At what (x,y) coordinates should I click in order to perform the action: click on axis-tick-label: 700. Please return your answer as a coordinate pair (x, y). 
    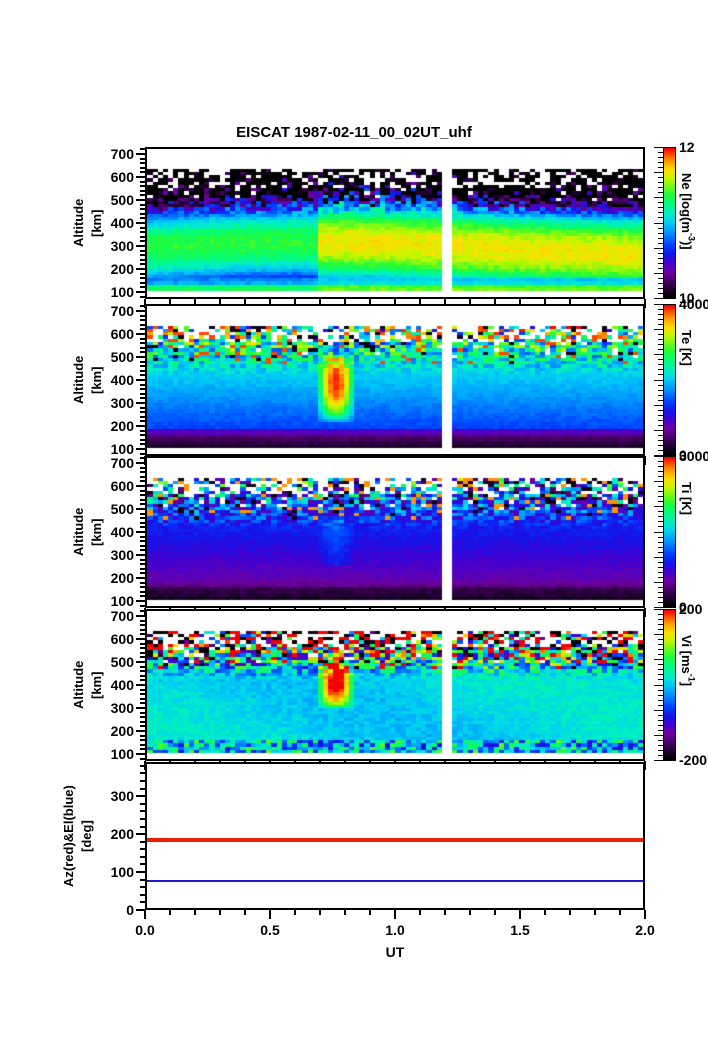
    Looking at the image, I should click on (122, 462).